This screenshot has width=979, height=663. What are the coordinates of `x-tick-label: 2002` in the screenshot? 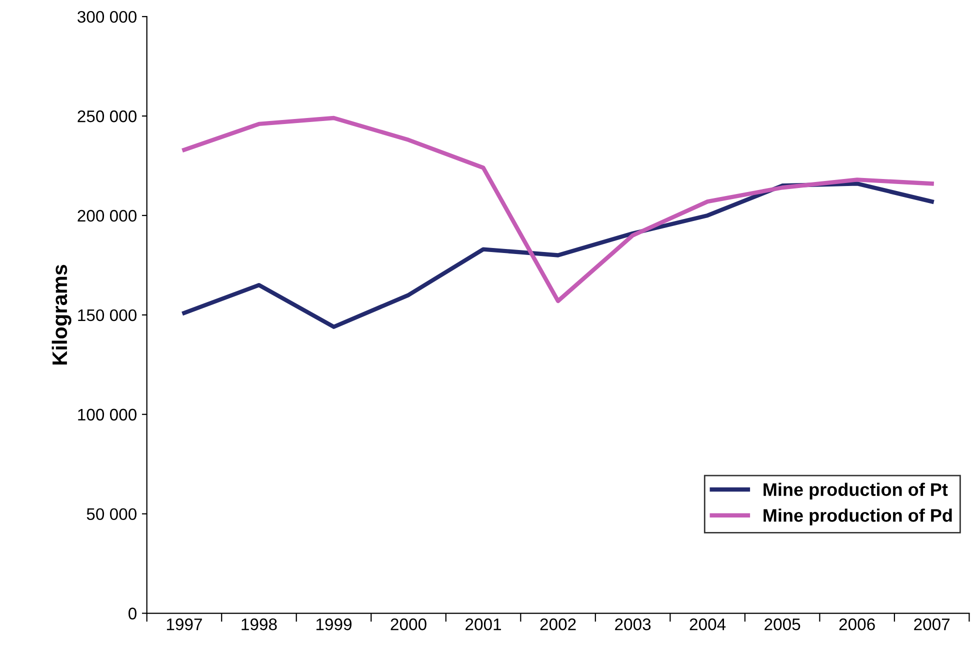 It's located at (558, 624).